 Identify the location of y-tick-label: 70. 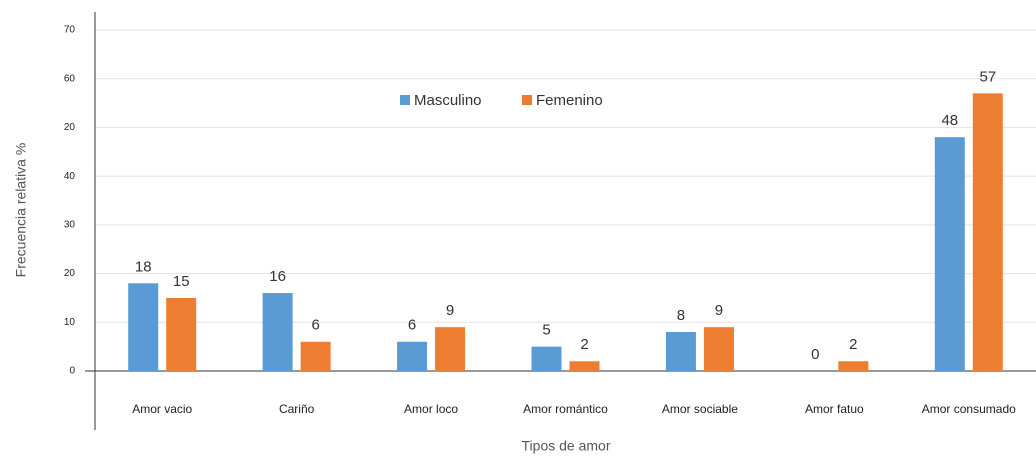
(70, 30).